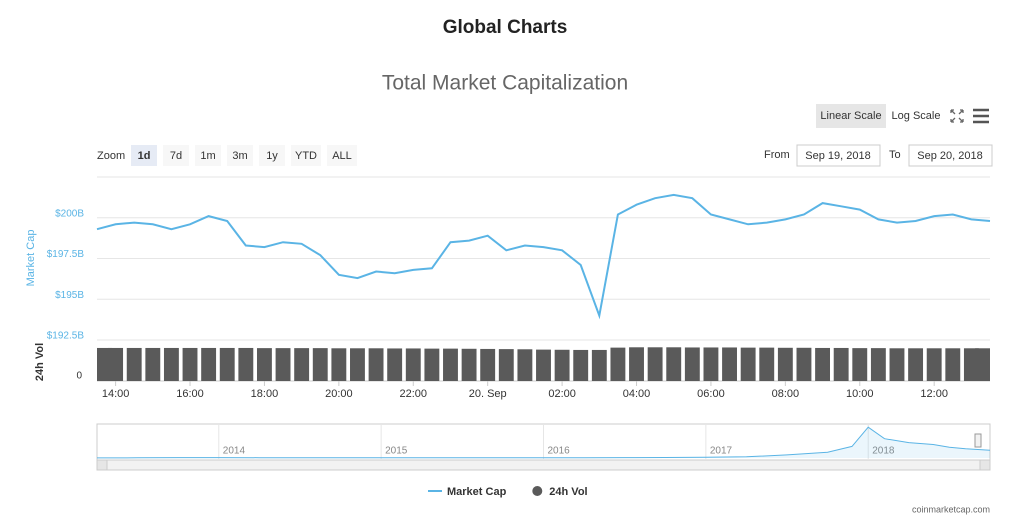 The width and height of the screenshot is (1024, 525). I want to click on scroll-left, so click(102, 465).